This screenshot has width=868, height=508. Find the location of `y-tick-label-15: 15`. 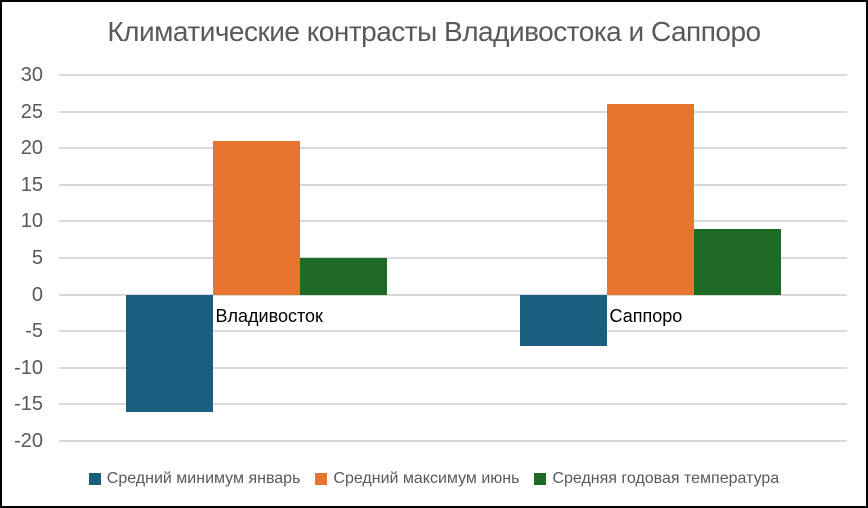

y-tick-label-15: 15 is located at coordinates (31, 184).